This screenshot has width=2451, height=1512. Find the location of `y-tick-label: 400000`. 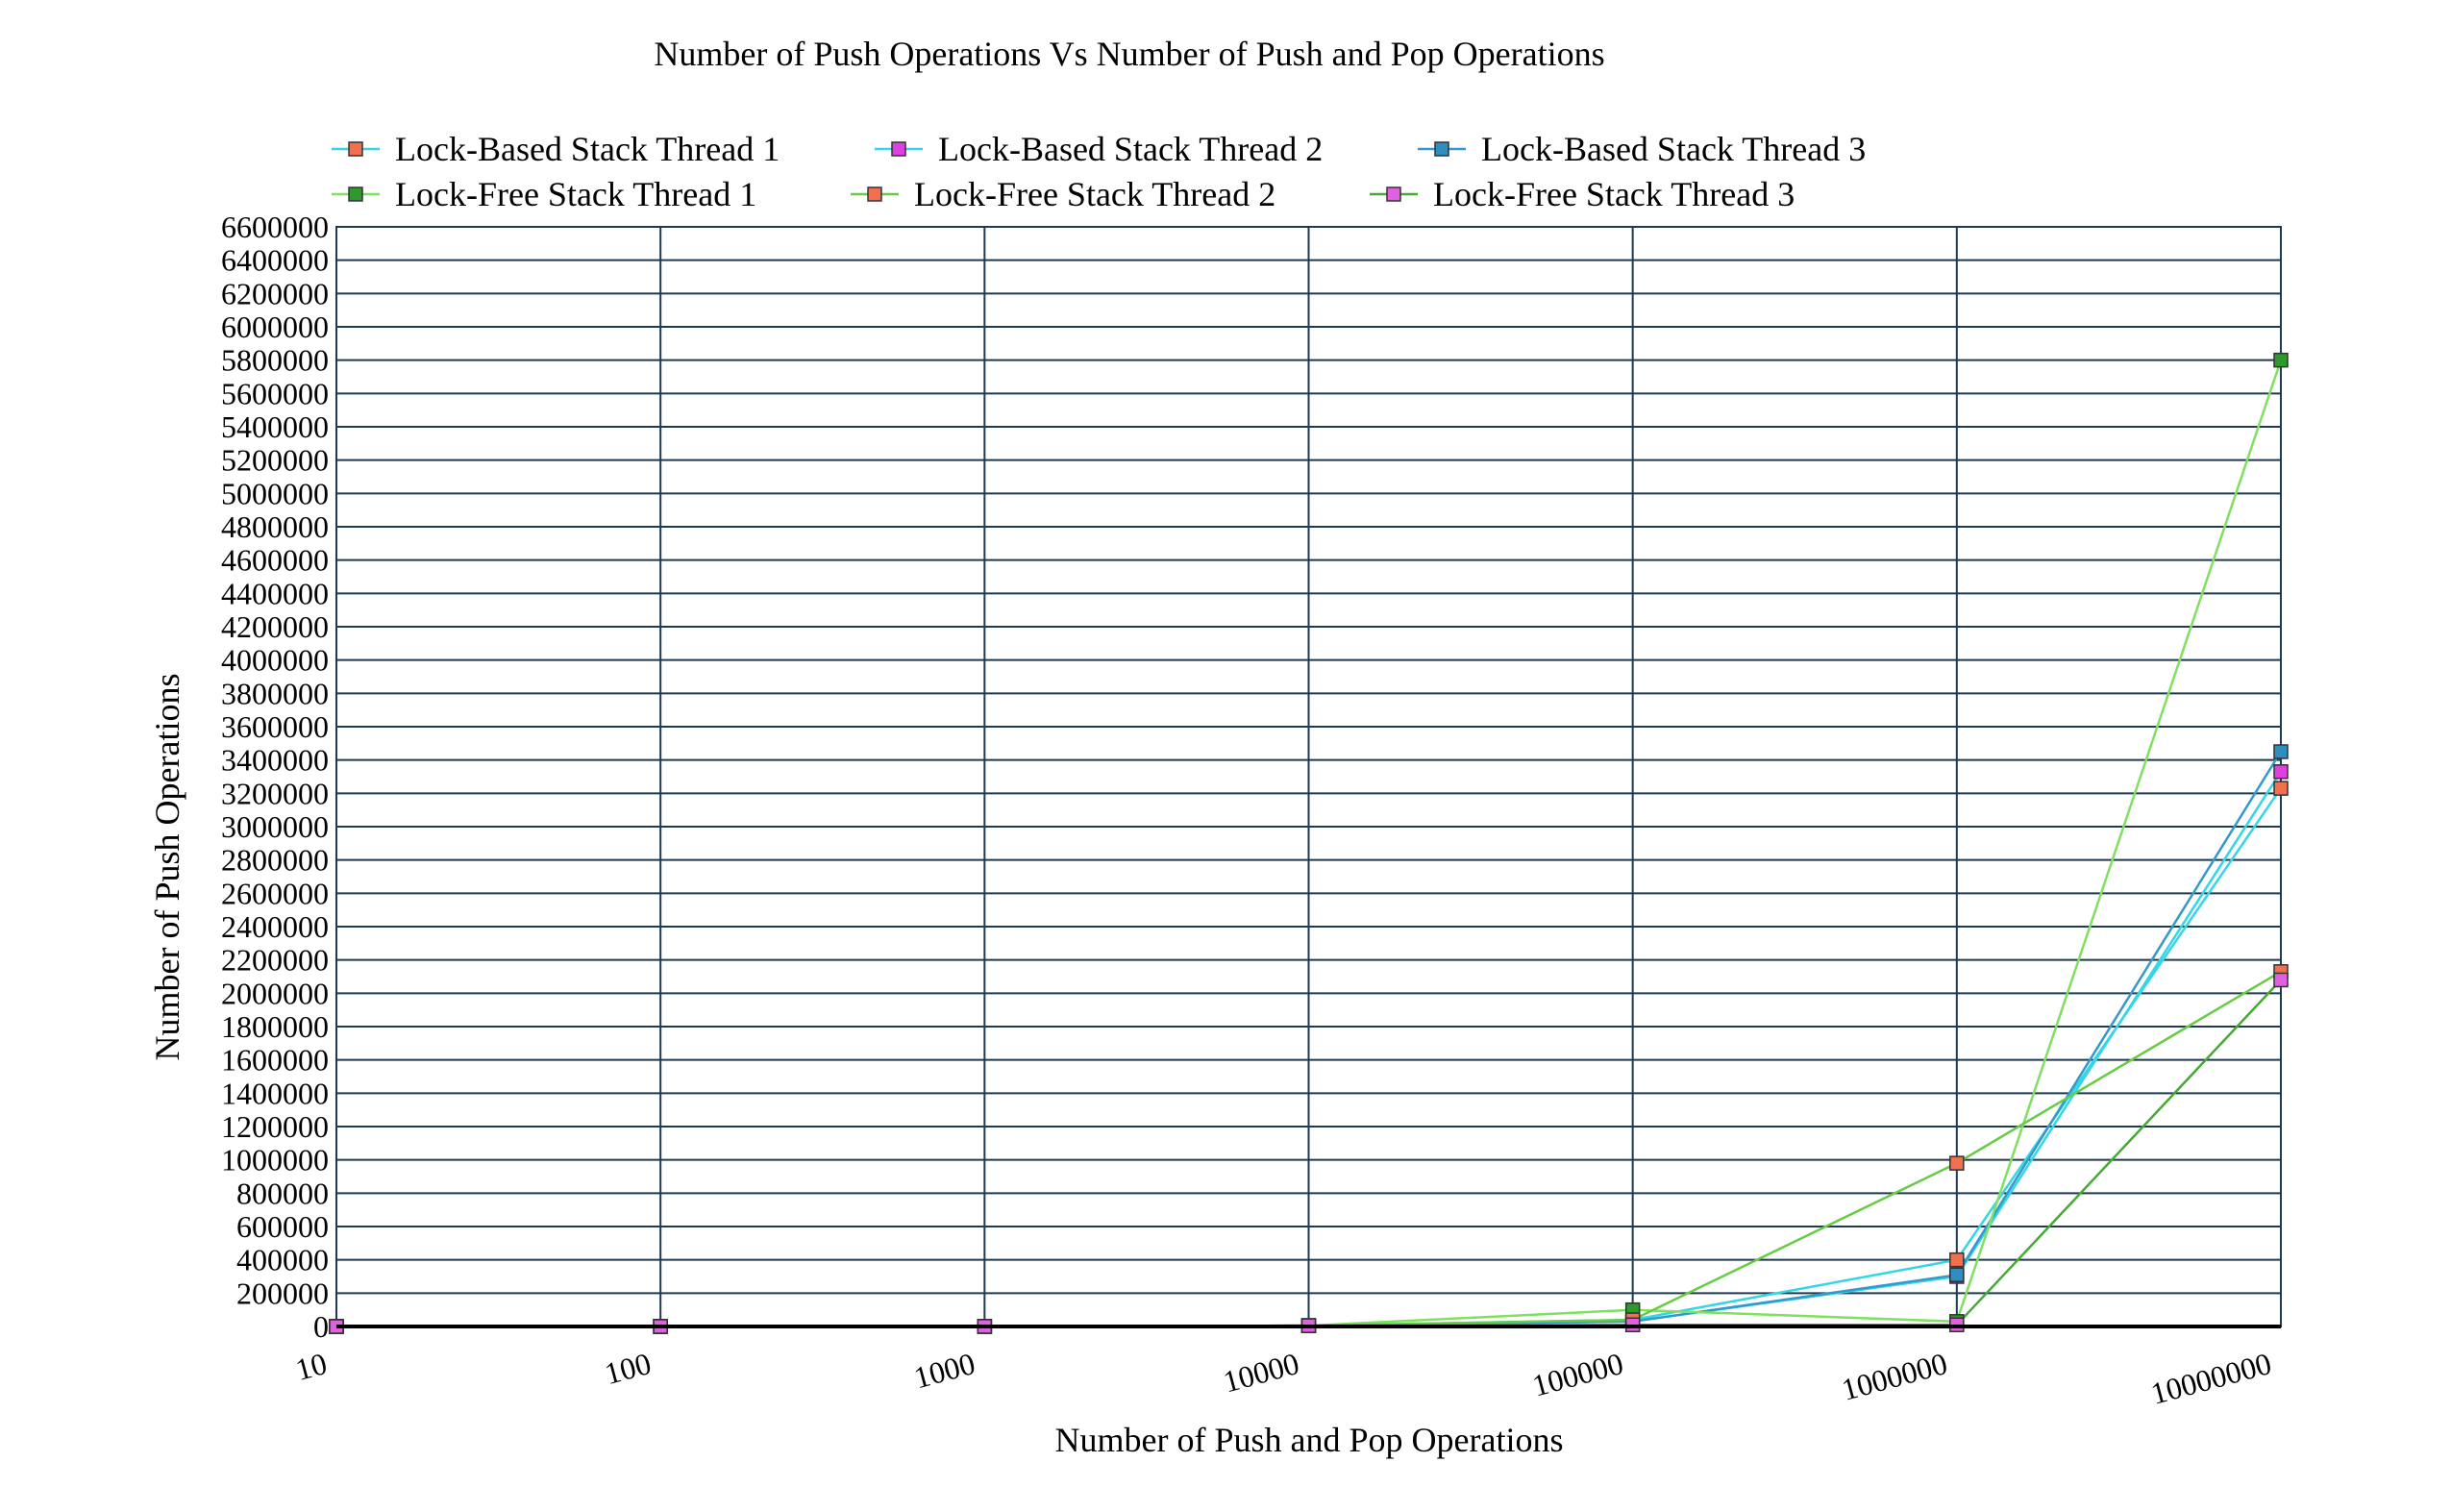

y-tick-label: 400000 is located at coordinates (282, 1260).